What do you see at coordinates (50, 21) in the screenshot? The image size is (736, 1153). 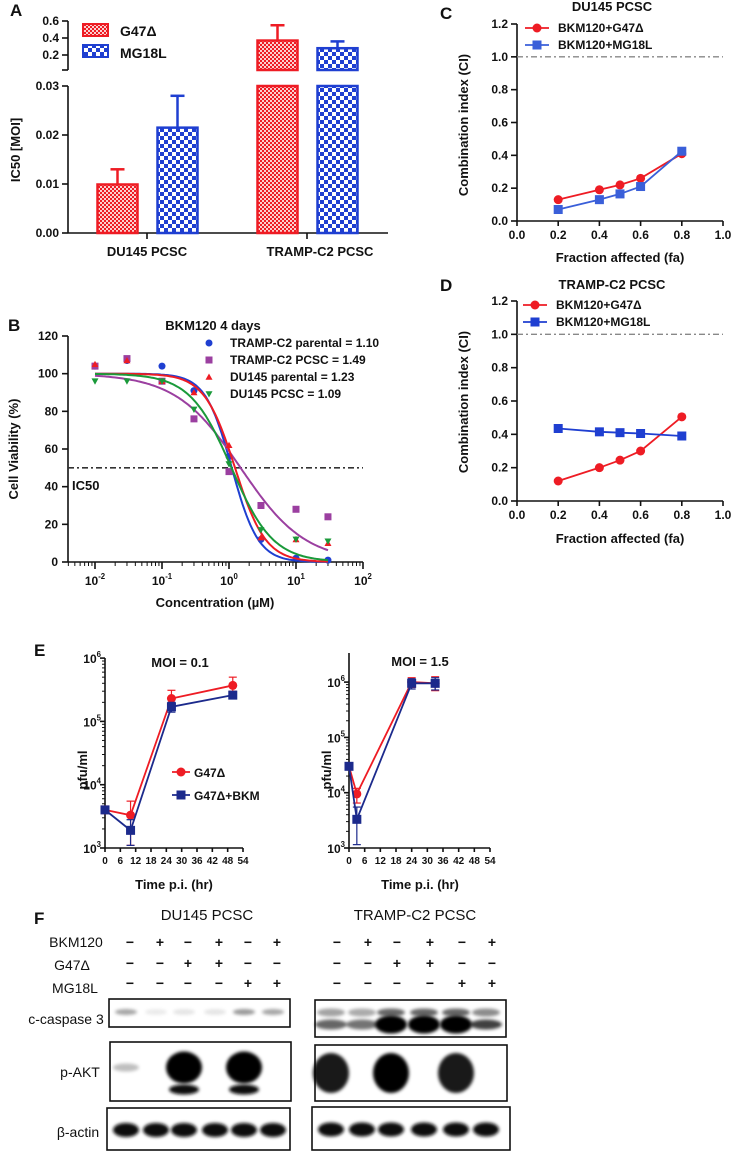 I see `y-tick-label: 0.6` at bounding box center [50, 21].